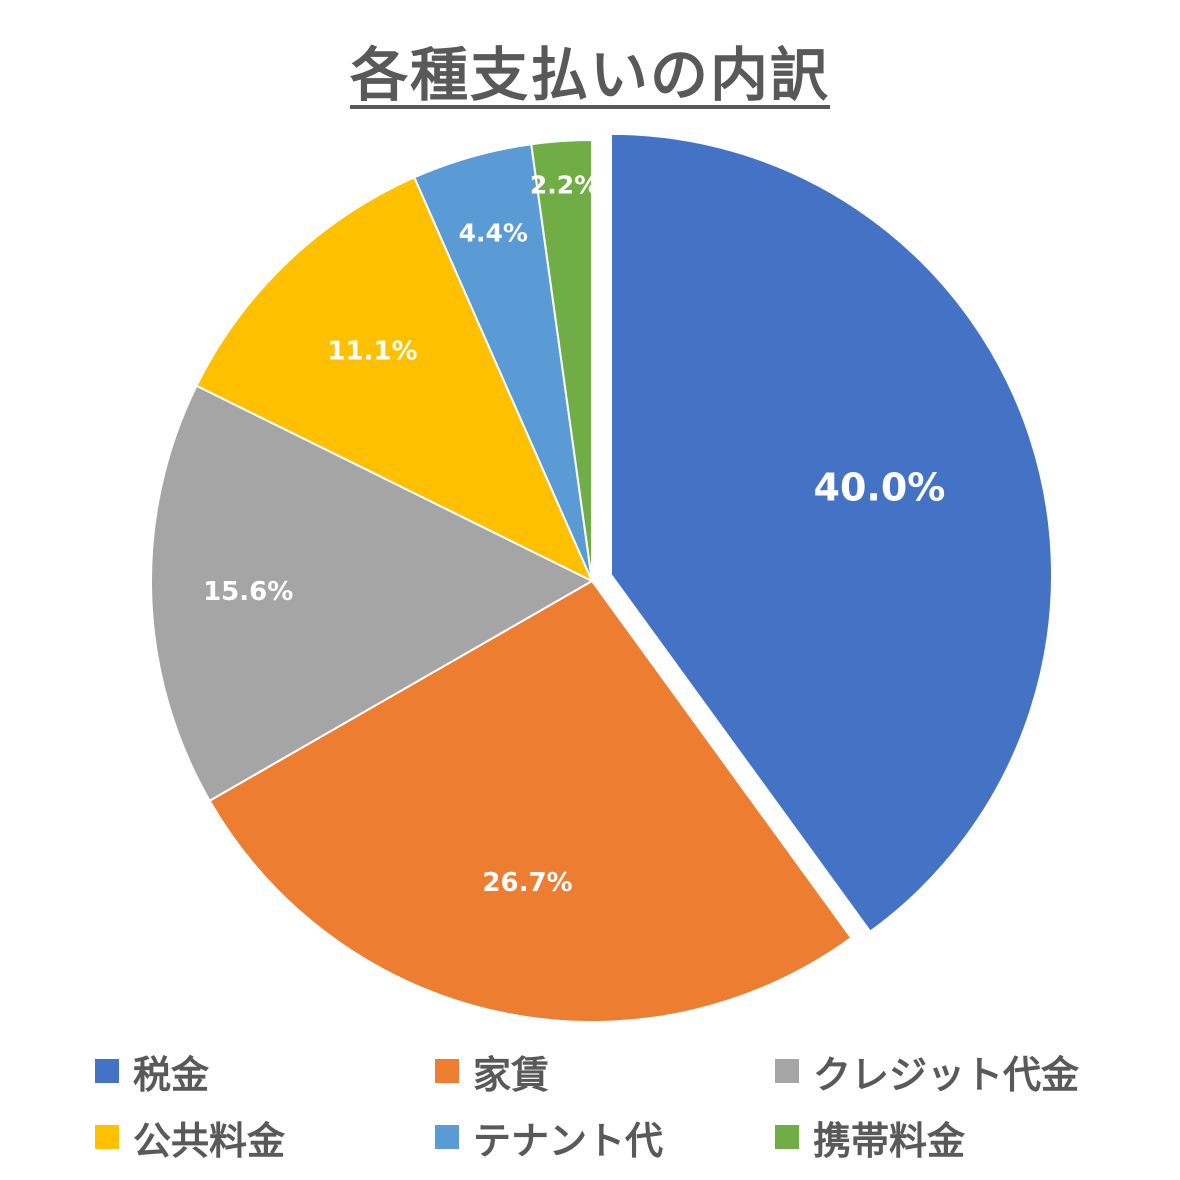 The width and height of the screenshot is (1180, 1180). What do you see at coordinates (171, 1074) in the screenshot?
I see `legend-label: 税金` at bounding box center [171, 1074].